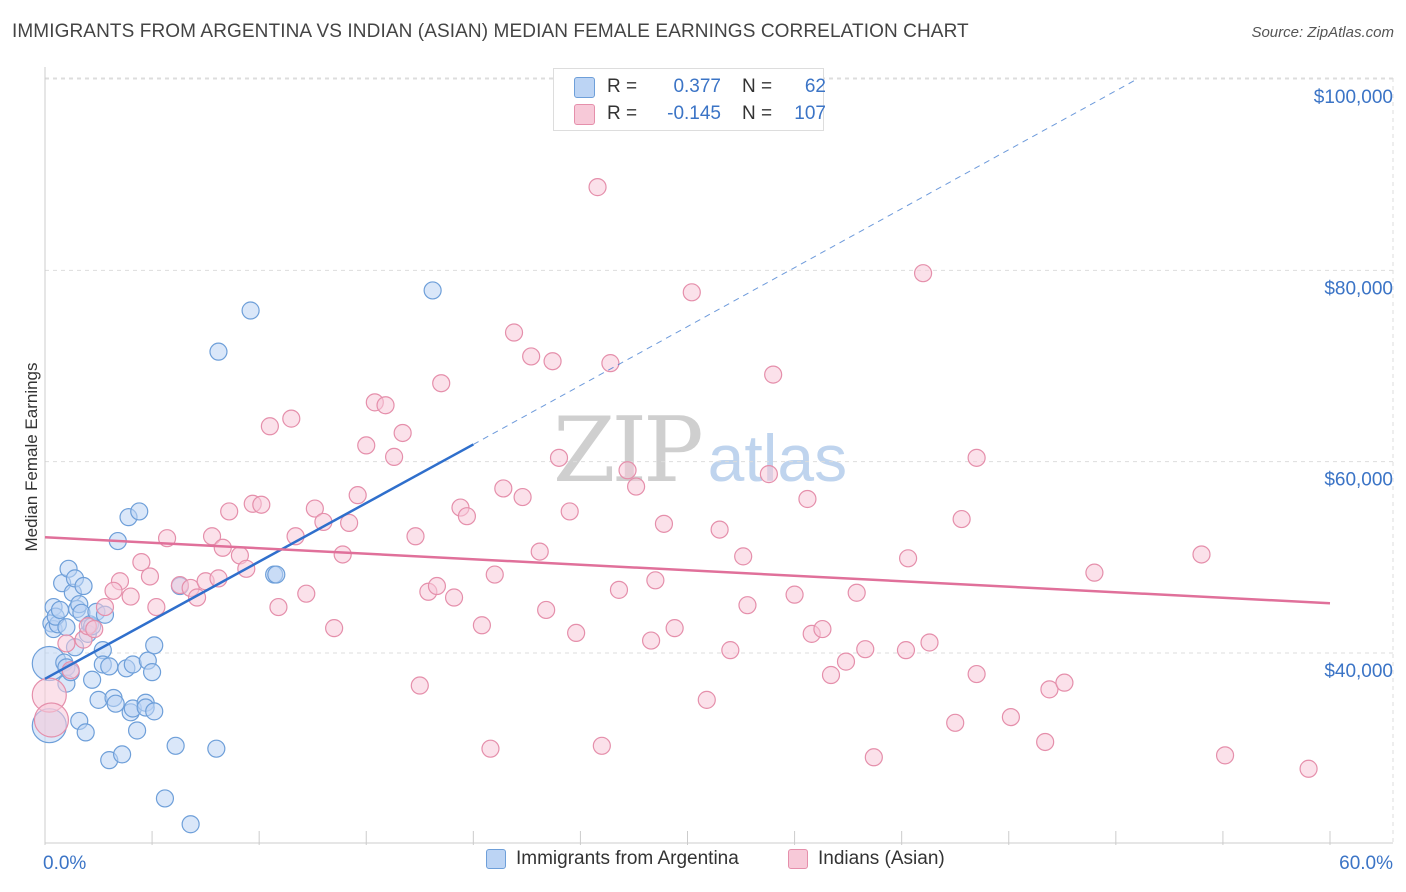 This screenshot has width=1406, height=892. What do you see at coordinates (815, 86) in the screenshot?
I see `n-value: 62` at bounding box center [815, 86].